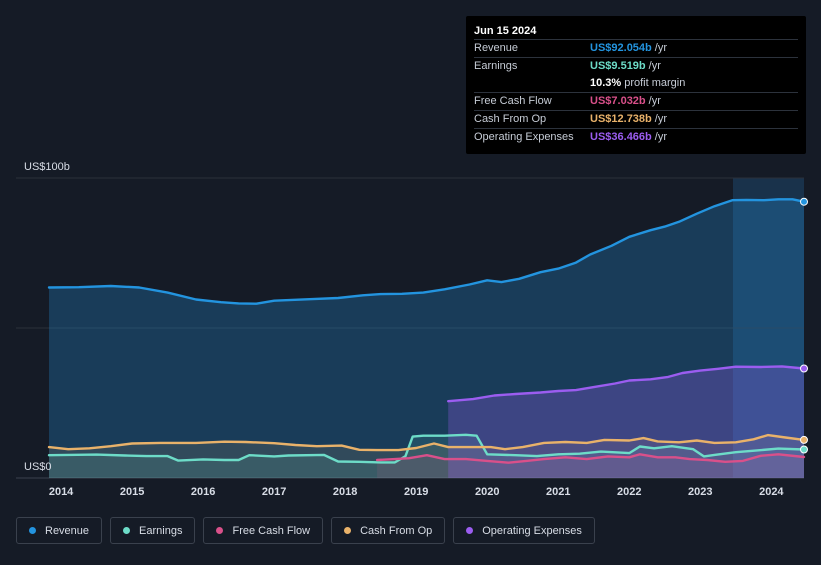  What do you see at coordinates (621, 119) in the screenshot?
I see `tooltip-value: US$12.738b` at bounding box center [621, 119].